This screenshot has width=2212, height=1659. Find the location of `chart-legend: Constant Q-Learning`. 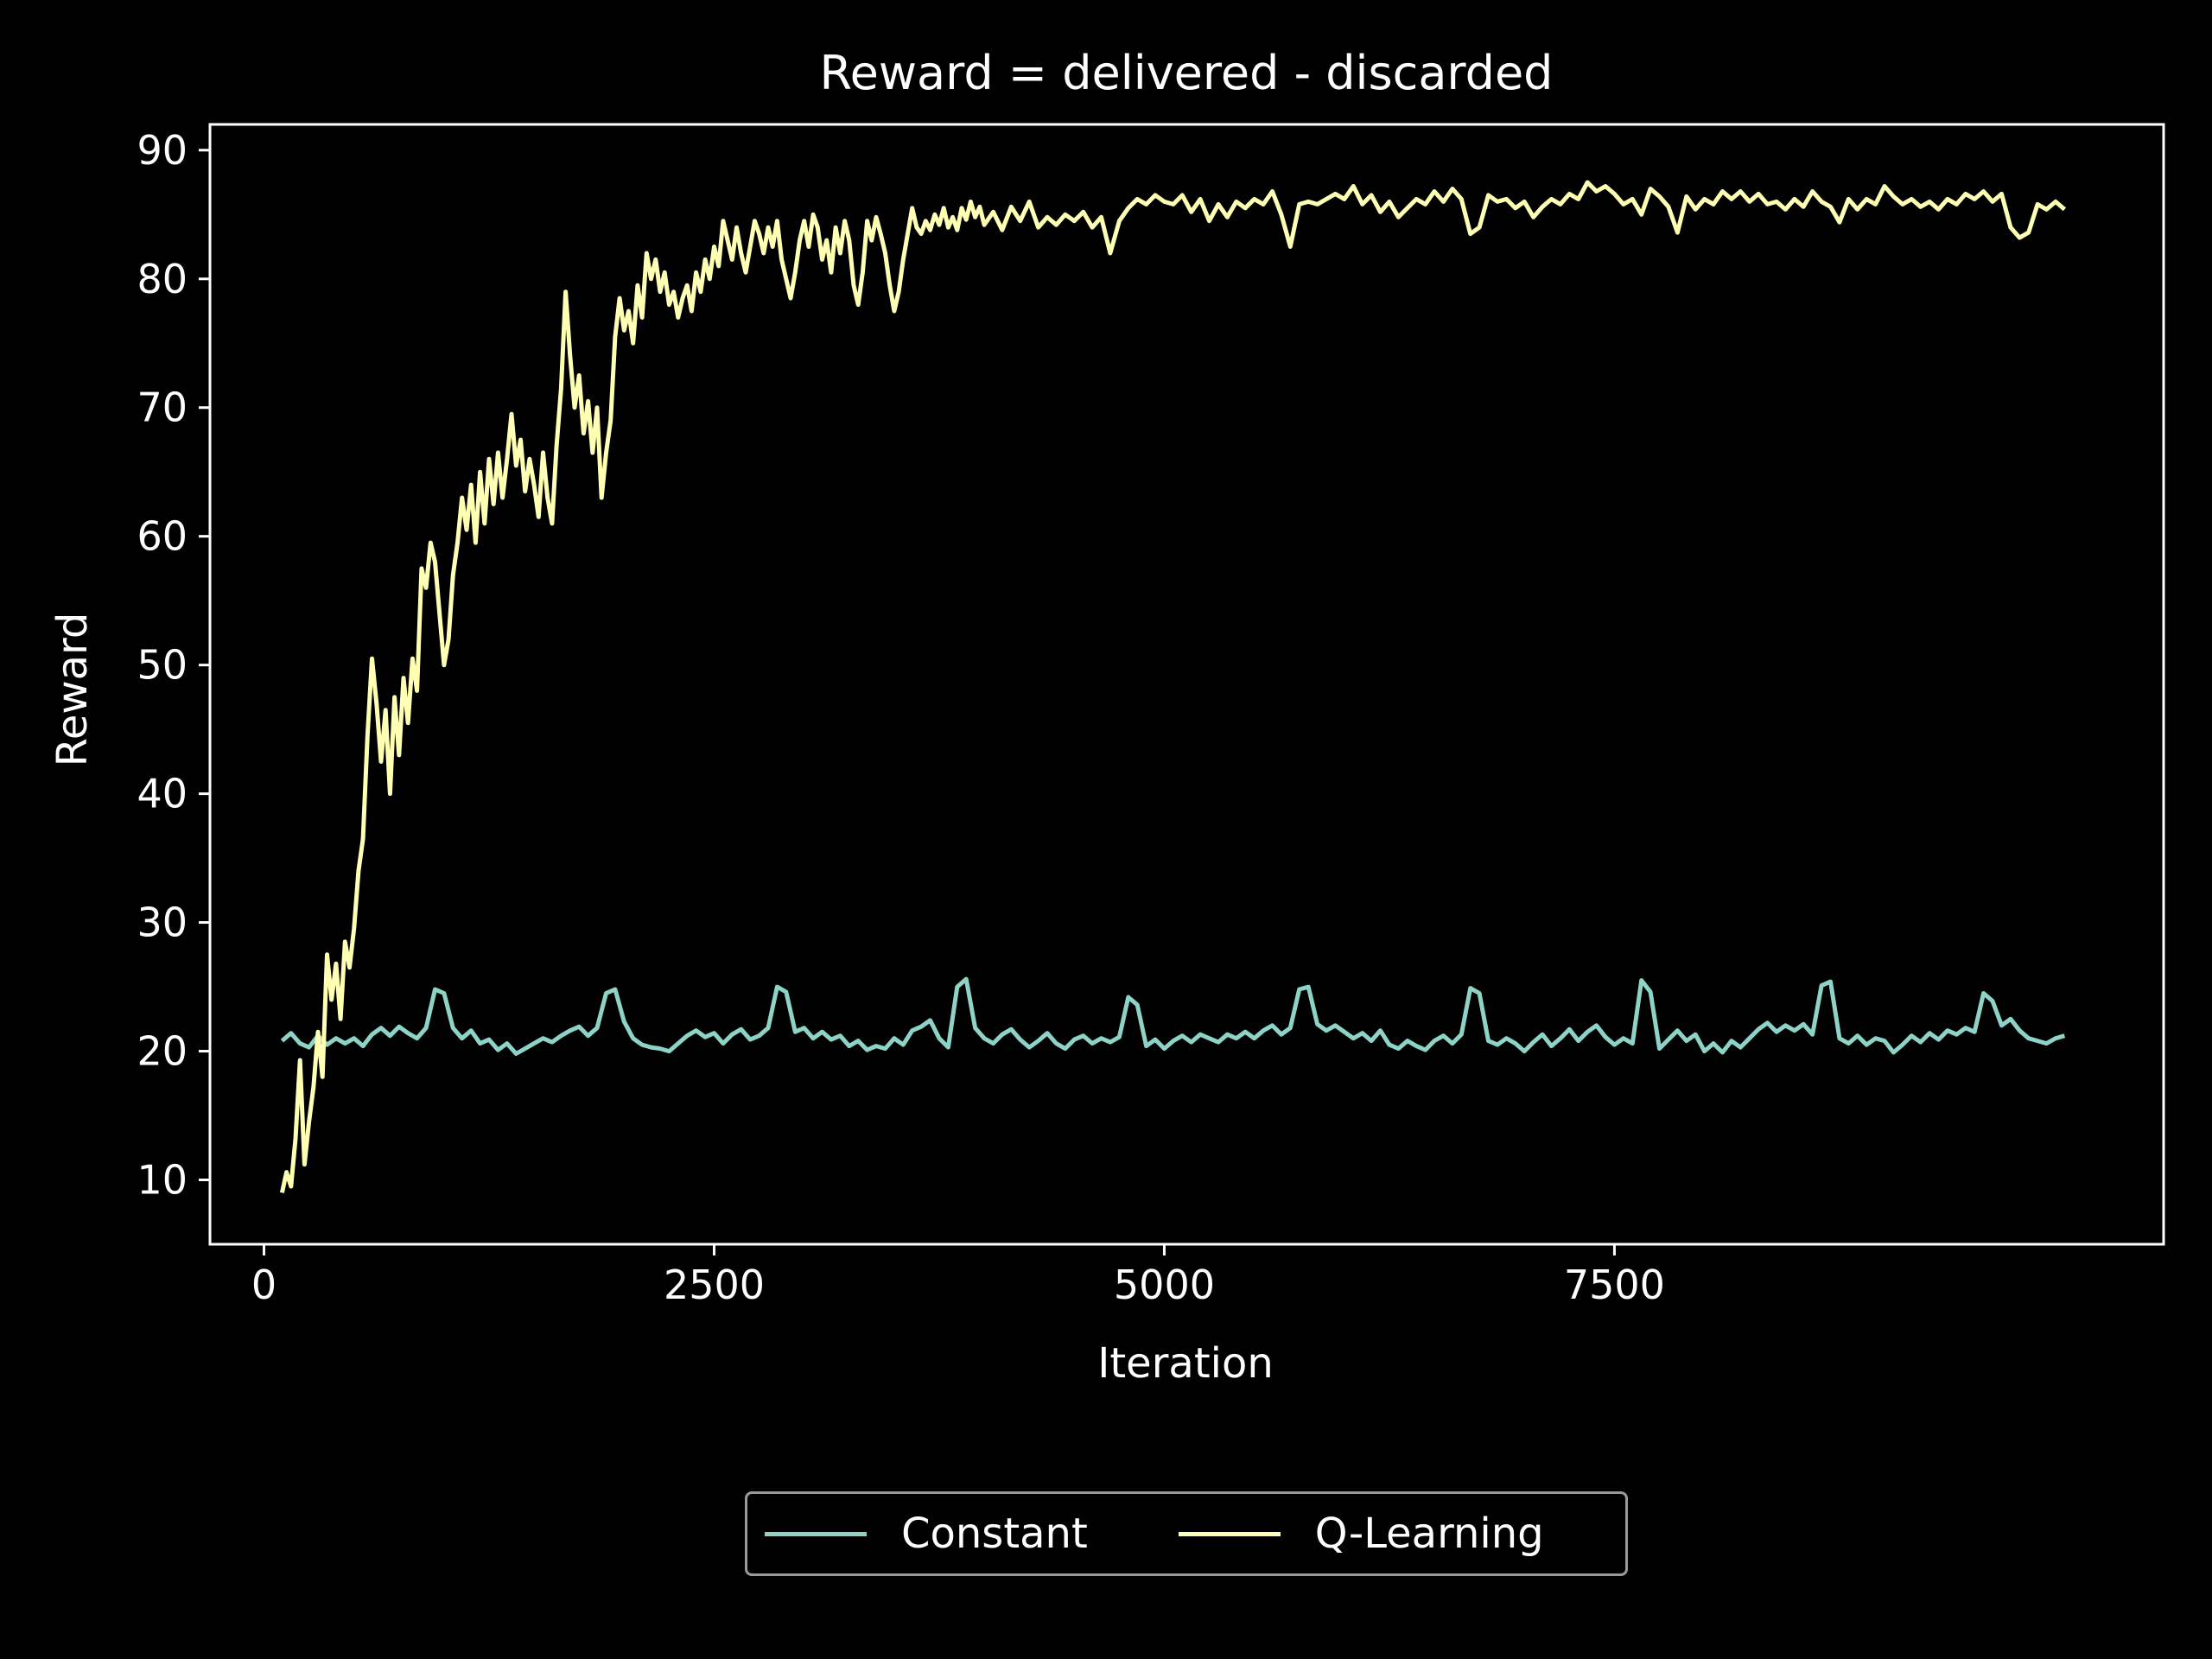

chart-legend: Constant Q-Learning is located at coordinates (1186, 1533).